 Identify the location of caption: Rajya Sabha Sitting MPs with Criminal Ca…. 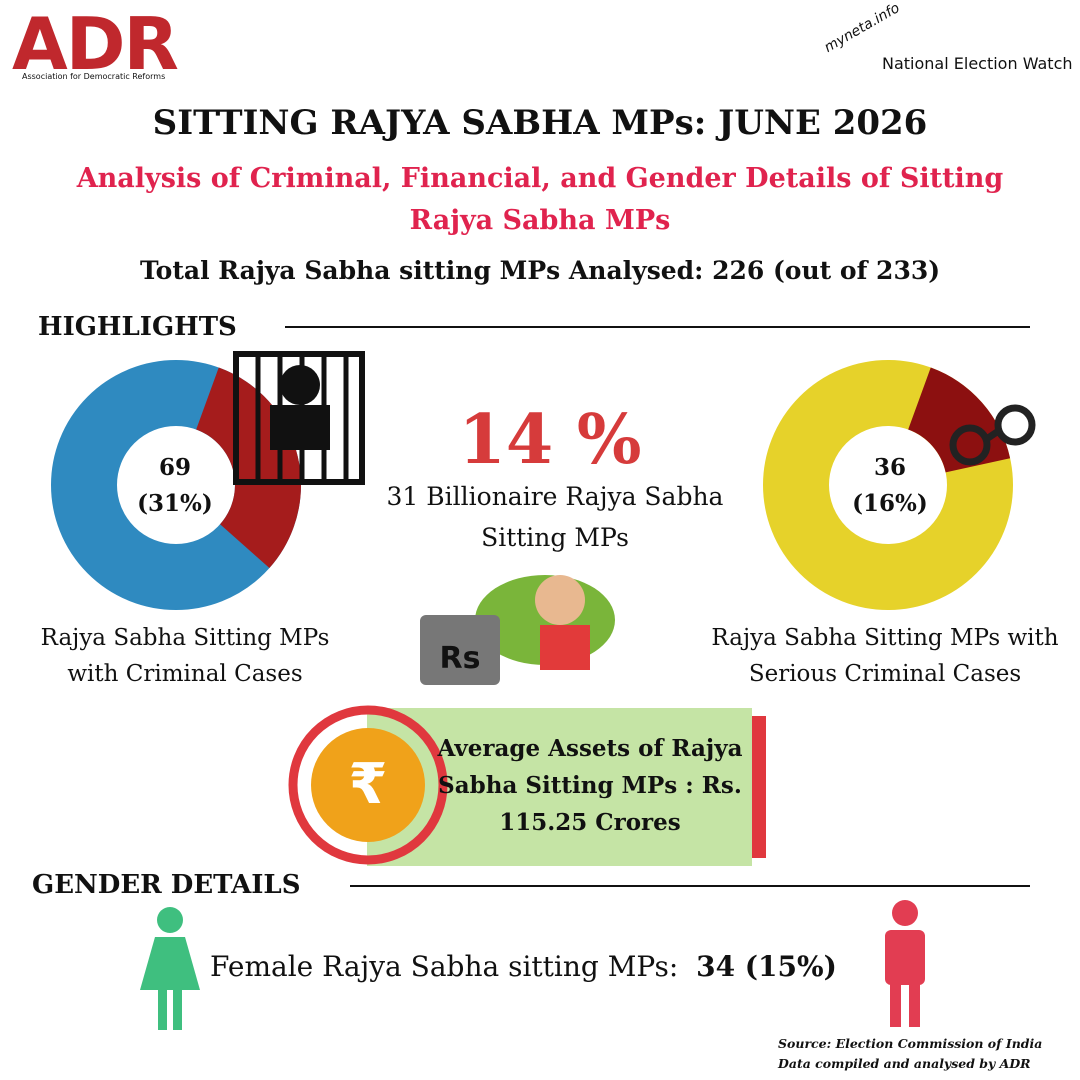
(185, 656).